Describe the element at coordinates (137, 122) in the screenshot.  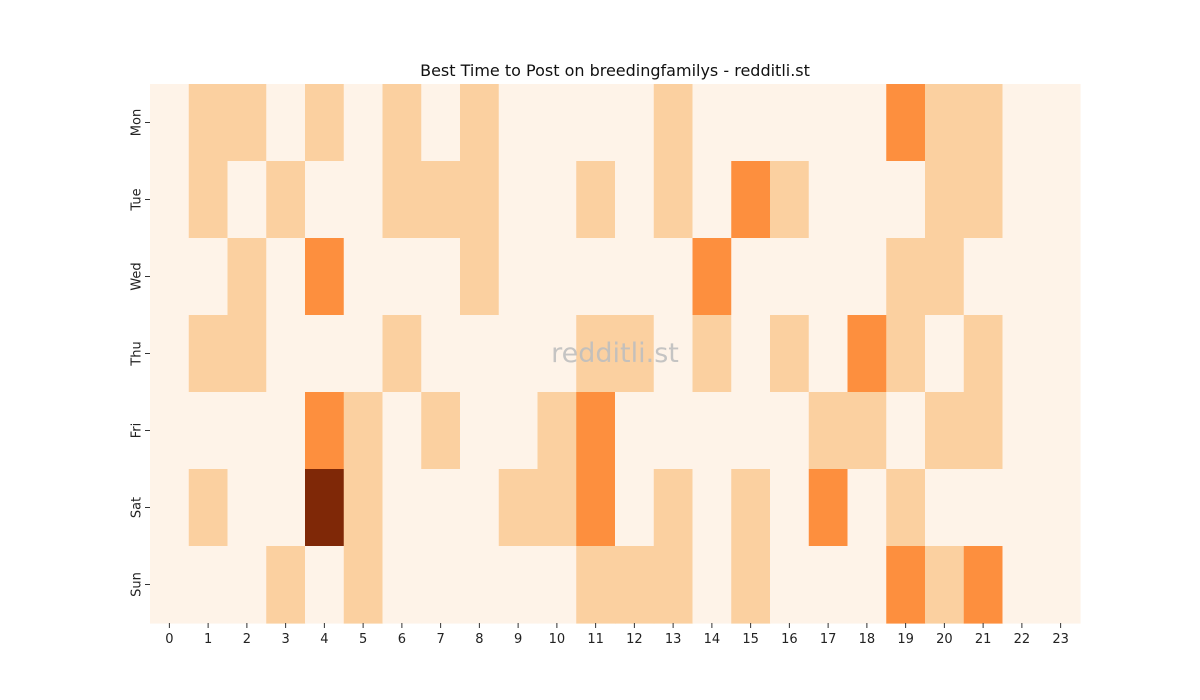
I see `y-tick-label-mon: Mon` at that location.